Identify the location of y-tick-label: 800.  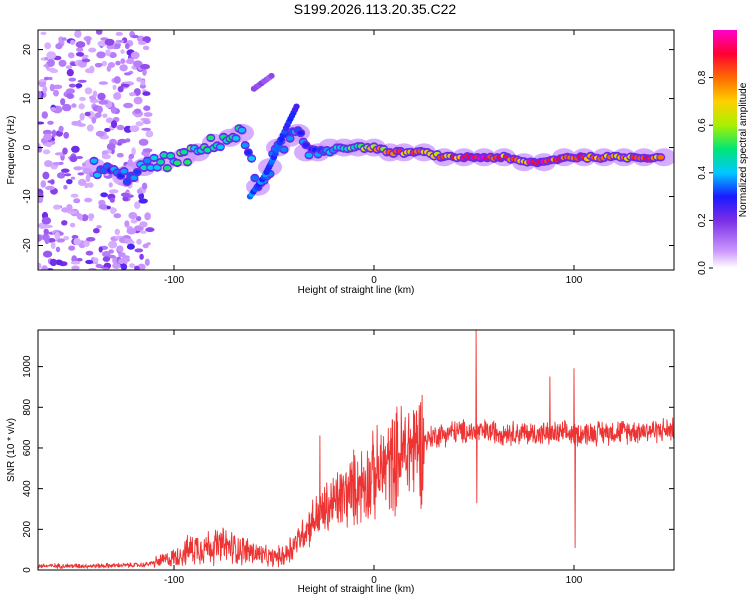
(27, 407).